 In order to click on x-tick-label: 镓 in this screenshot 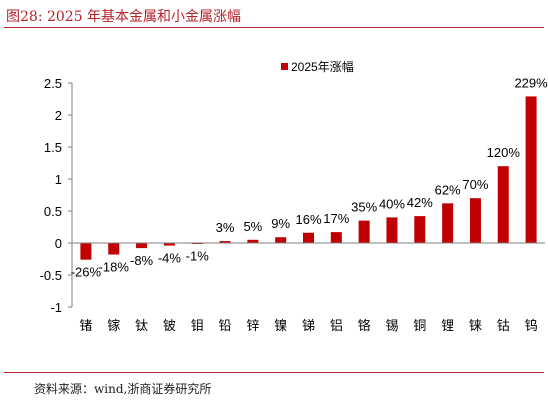, I will do `click(113, 326)`.